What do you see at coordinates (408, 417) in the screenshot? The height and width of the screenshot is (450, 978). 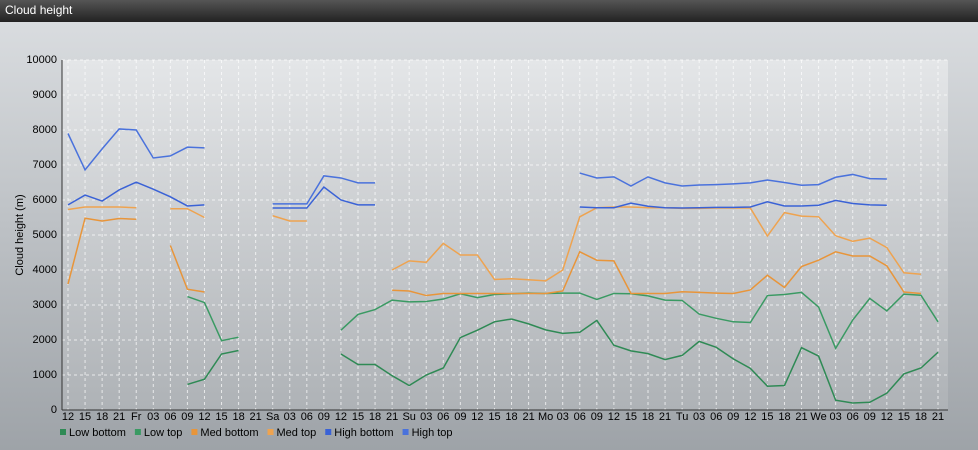 I see `x-tick-label: Su` at bounding box center [408, 417].